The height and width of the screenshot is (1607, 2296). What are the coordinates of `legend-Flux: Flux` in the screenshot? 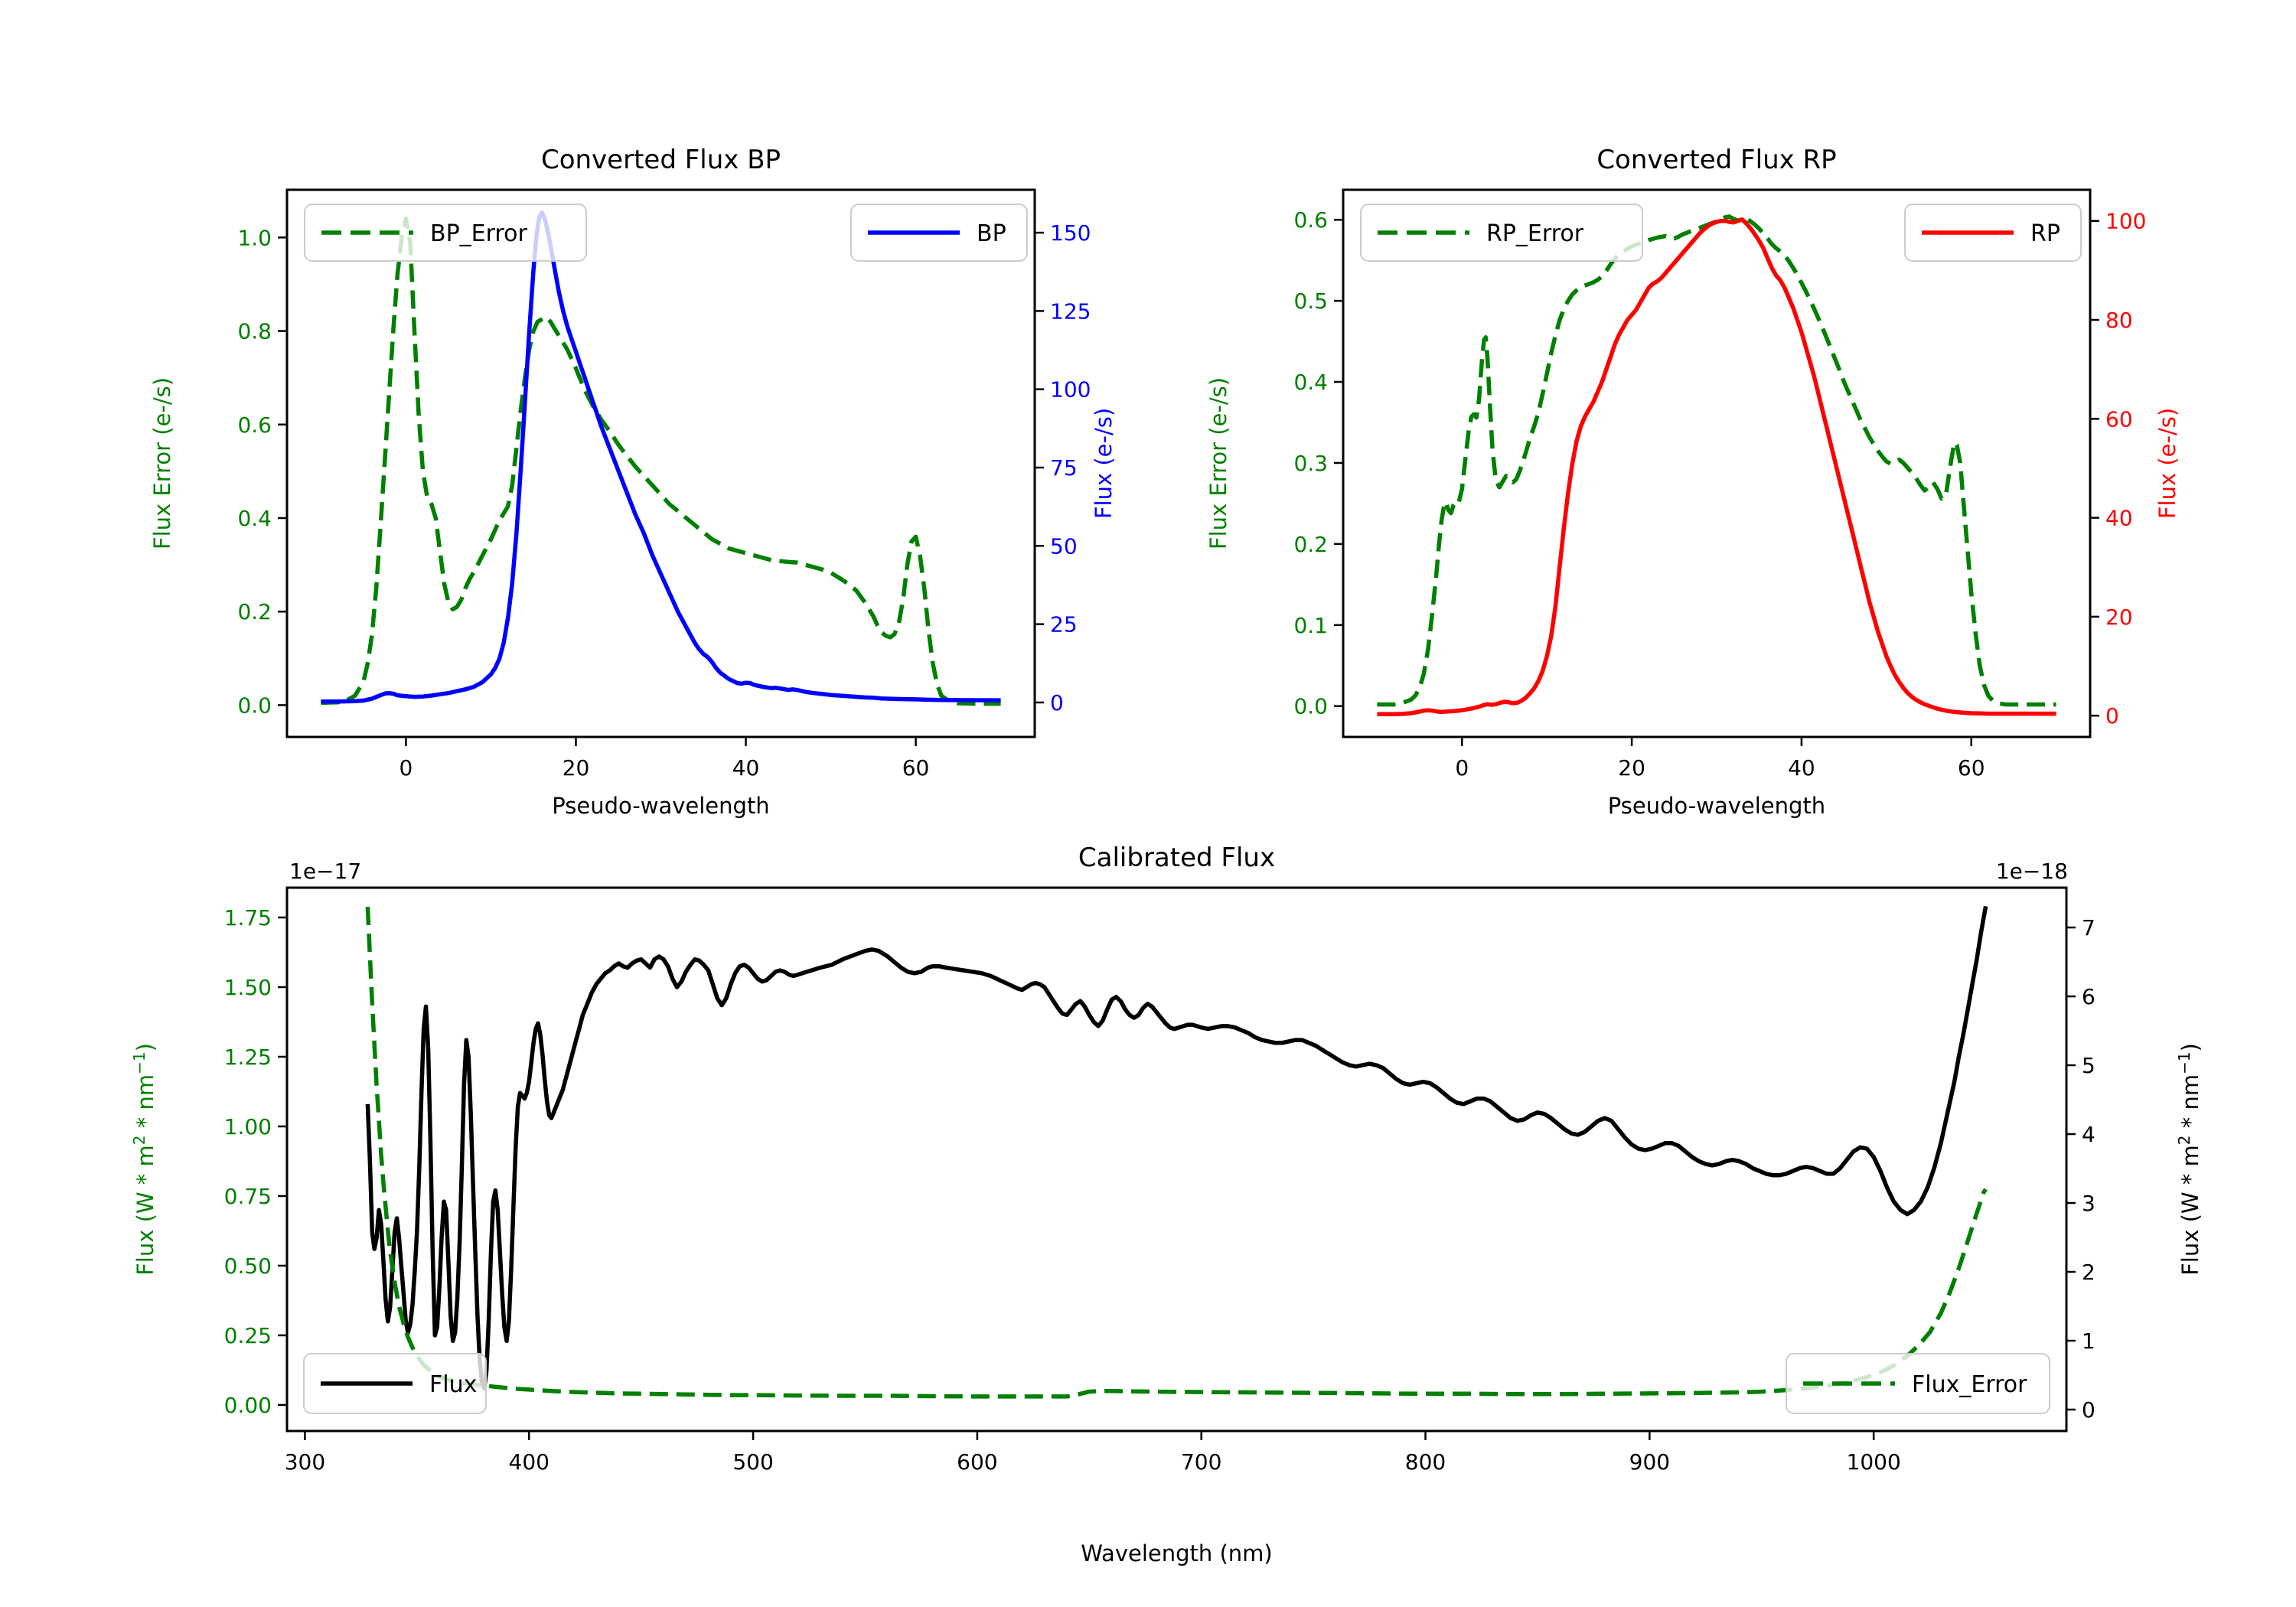 It's located at (395, 1383).